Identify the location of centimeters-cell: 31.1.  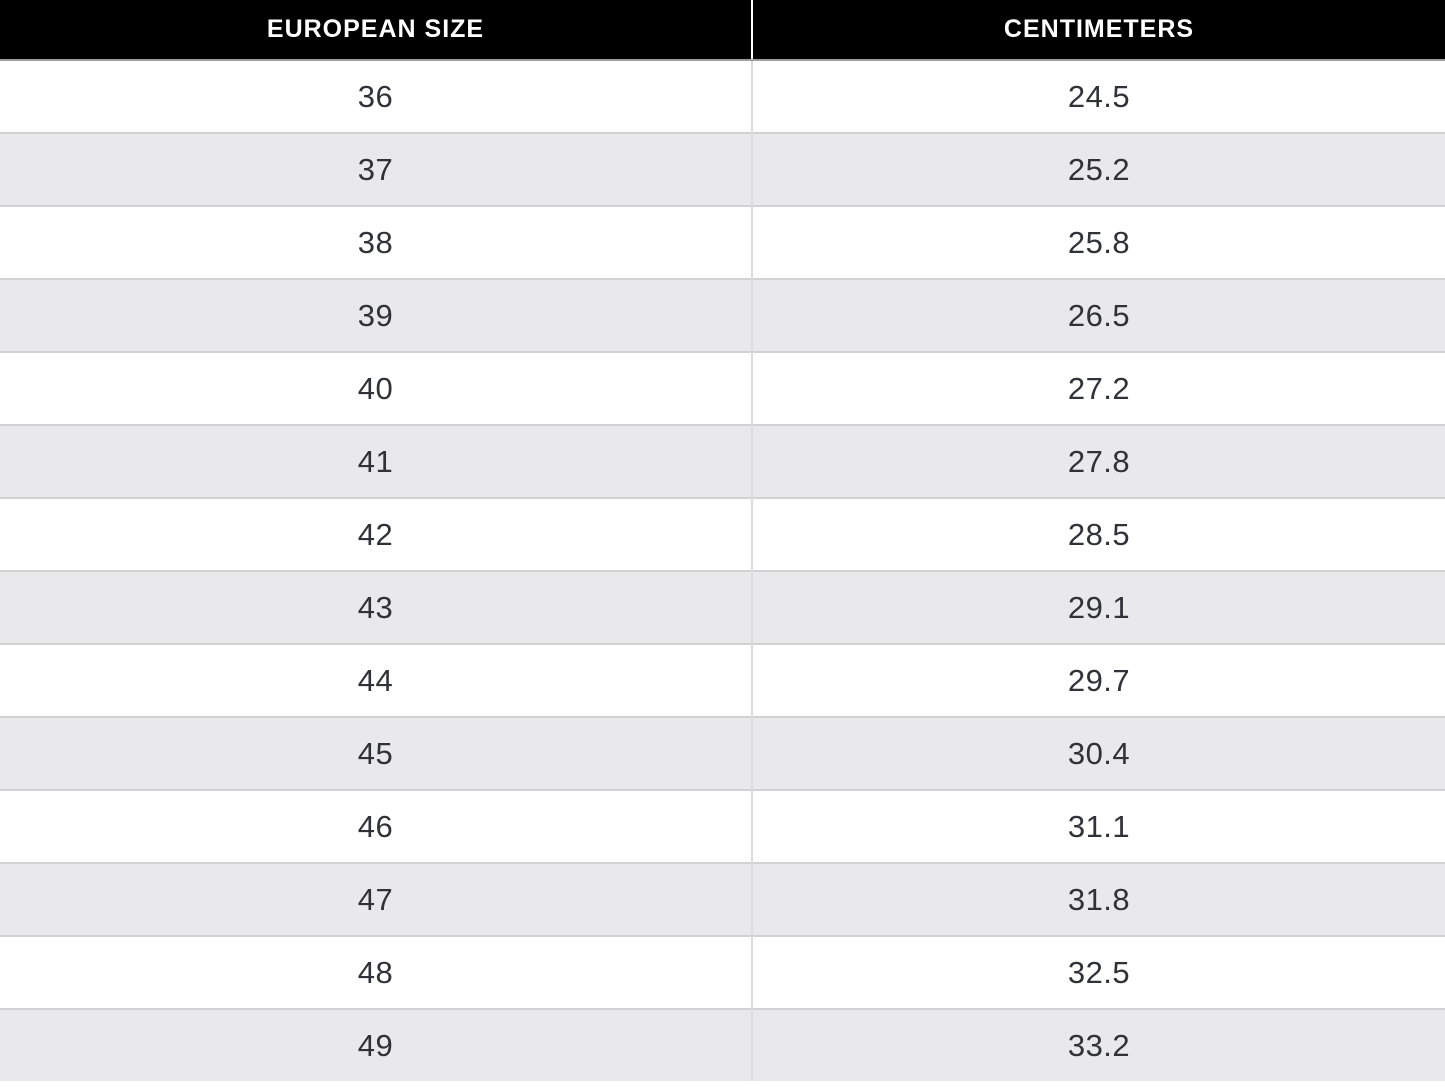
(1098, 826).